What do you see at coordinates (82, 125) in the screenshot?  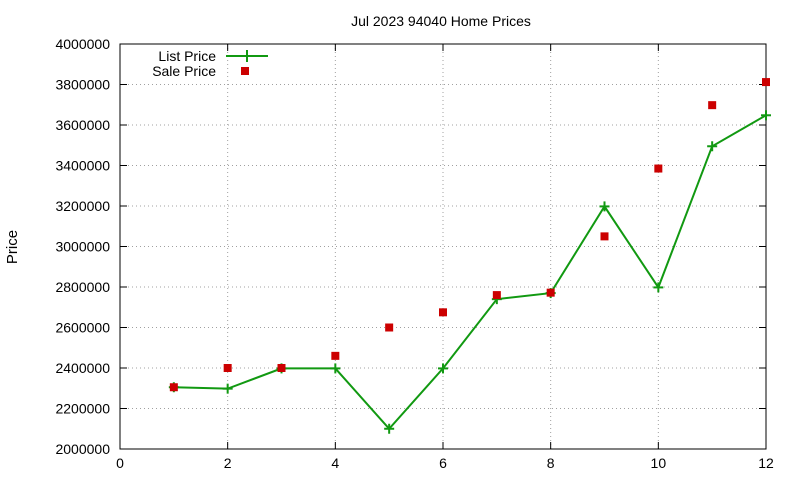 I see `y-tick-label: 3600000` at bounding box center [82, 125].